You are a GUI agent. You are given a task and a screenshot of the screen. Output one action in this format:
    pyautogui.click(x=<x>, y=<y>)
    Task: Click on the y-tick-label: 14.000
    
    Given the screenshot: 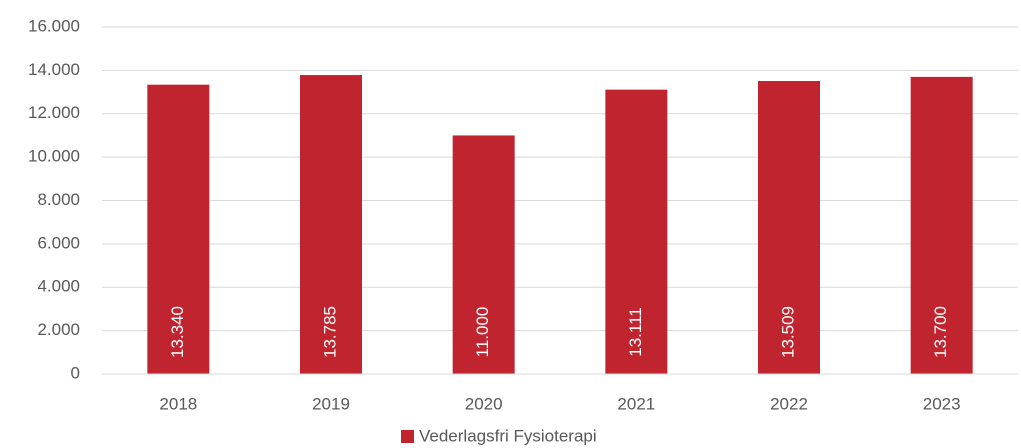 What is the action you would take?
    pyautogui.click(x=54, y=69)
    